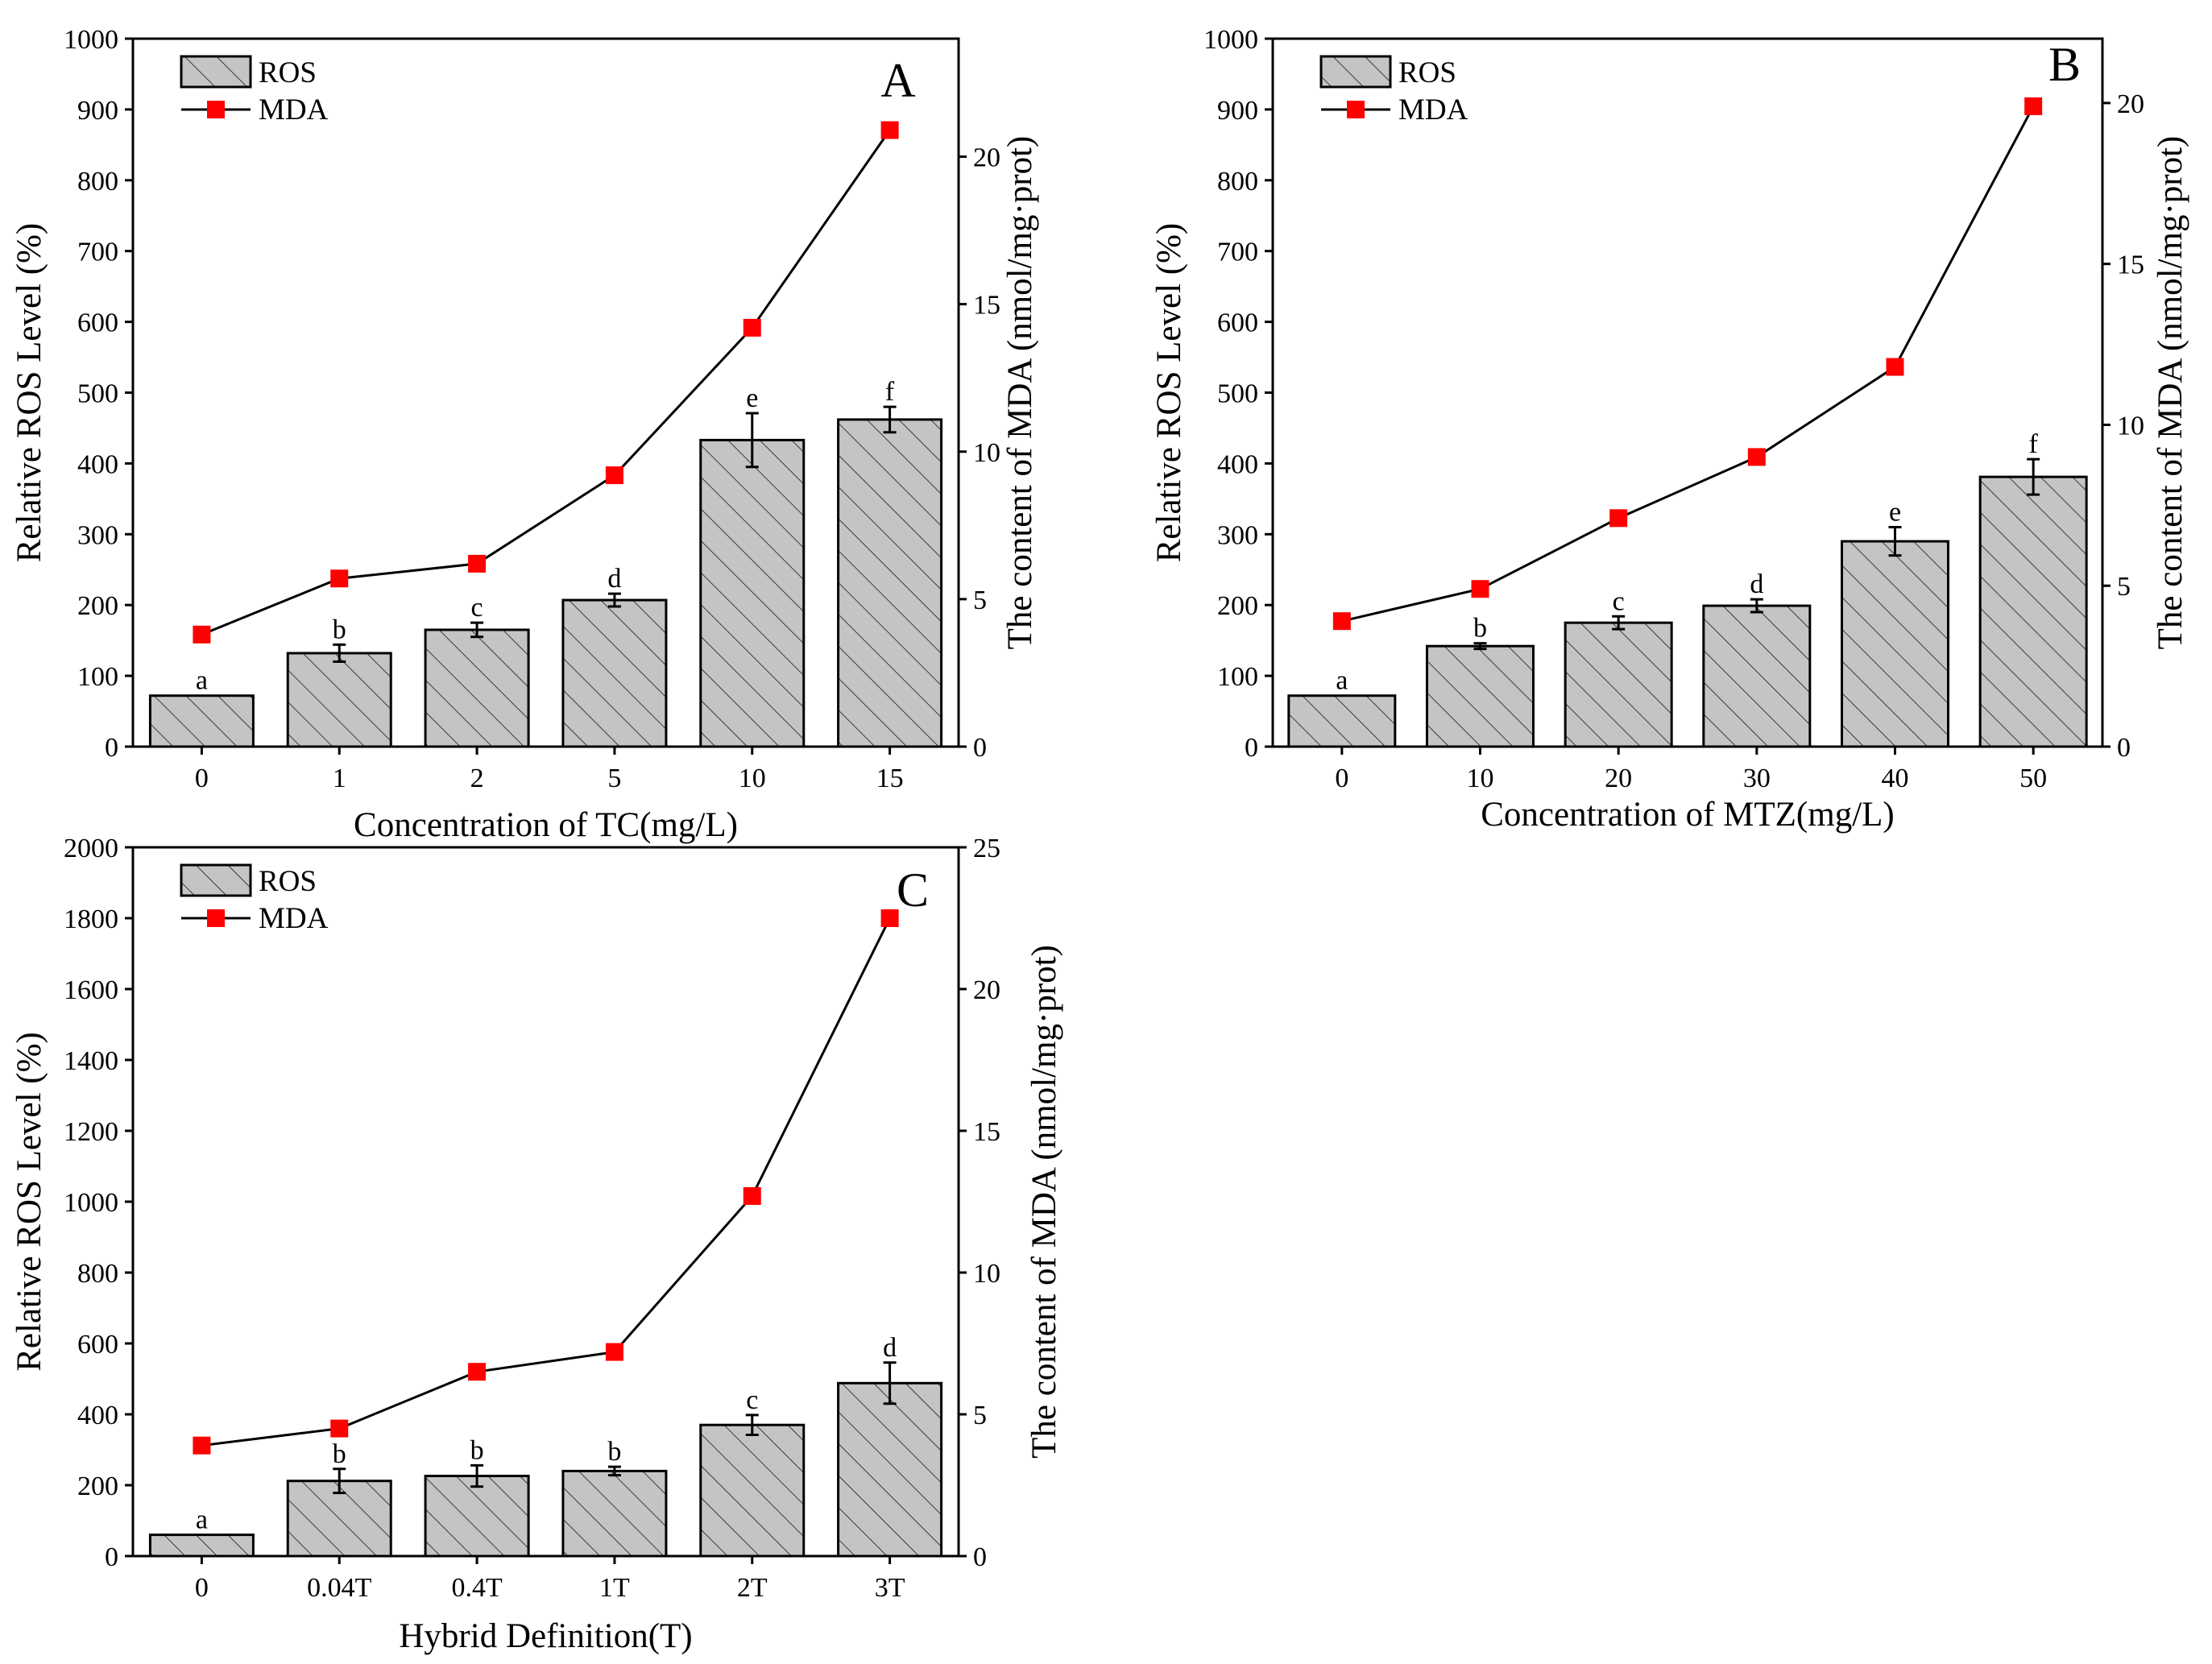 The height and width of the screenshot is (1664, 2212). I want to click on x-tick-label: 0.4T, so click(477, 1588).